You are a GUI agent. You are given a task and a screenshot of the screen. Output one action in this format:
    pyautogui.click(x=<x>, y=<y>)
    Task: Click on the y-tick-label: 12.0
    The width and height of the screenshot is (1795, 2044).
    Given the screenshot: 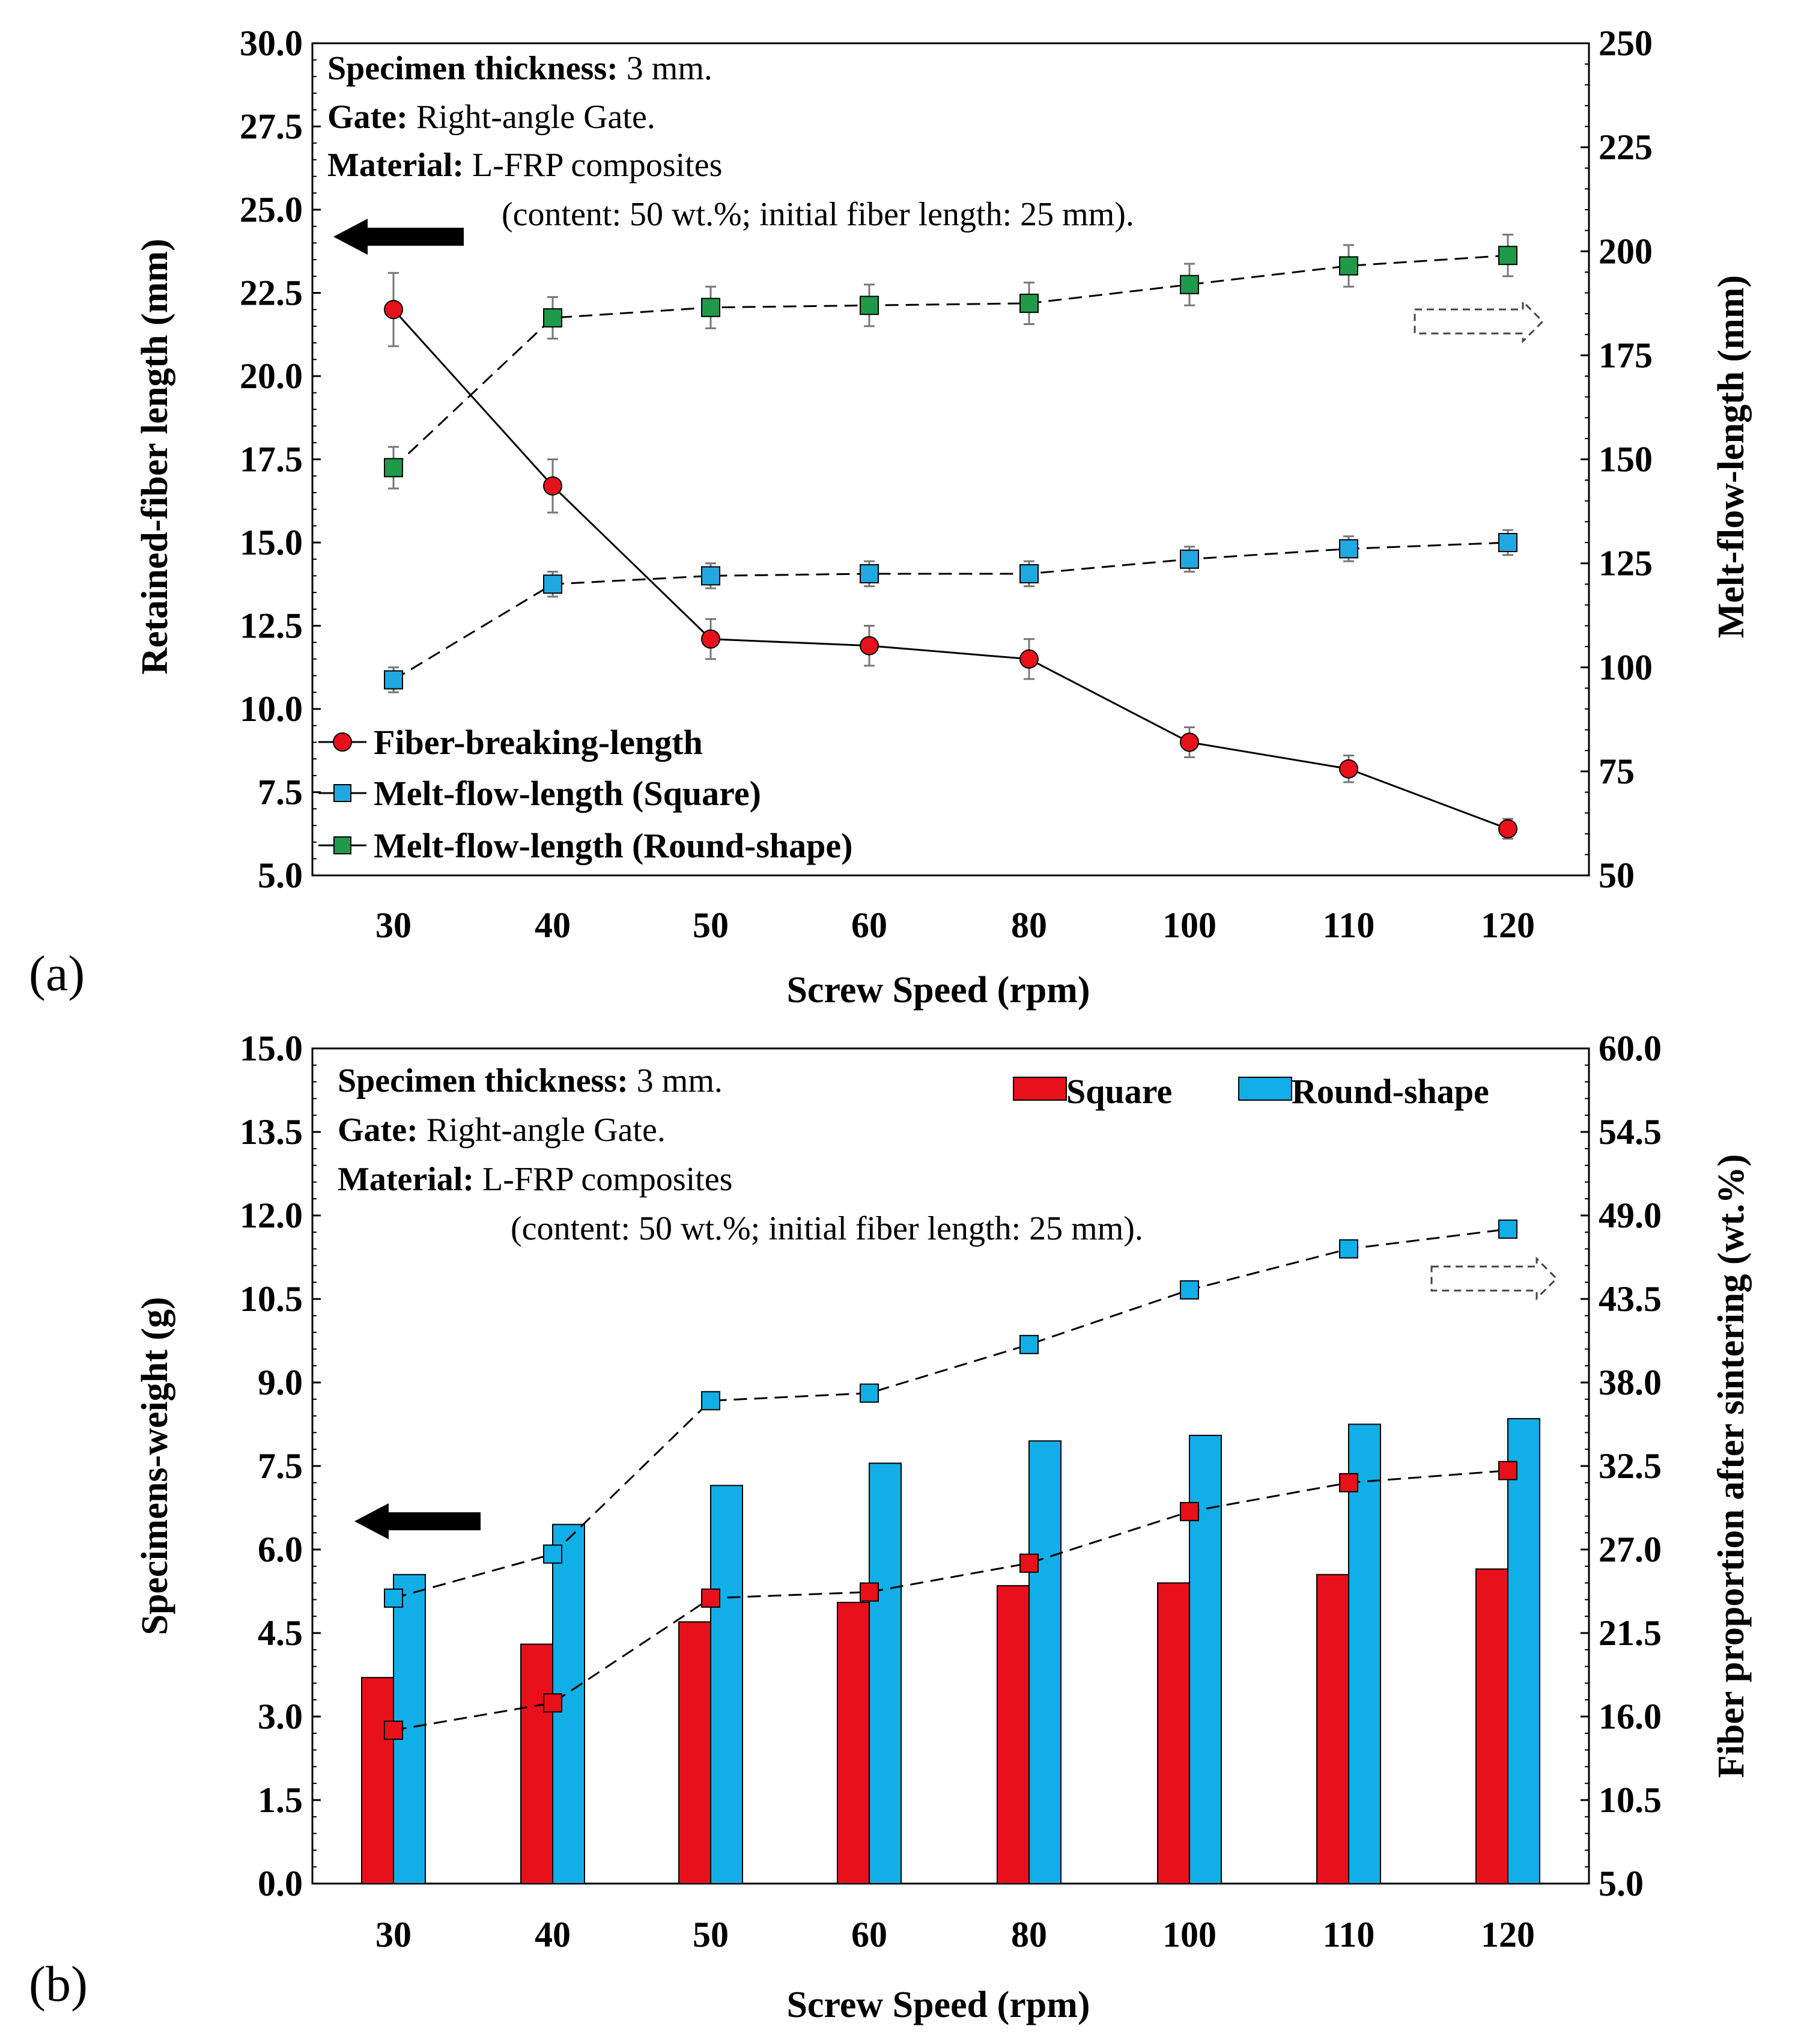 What is the action you would take?
    pyautogui.click(x=271, y=1216)
    